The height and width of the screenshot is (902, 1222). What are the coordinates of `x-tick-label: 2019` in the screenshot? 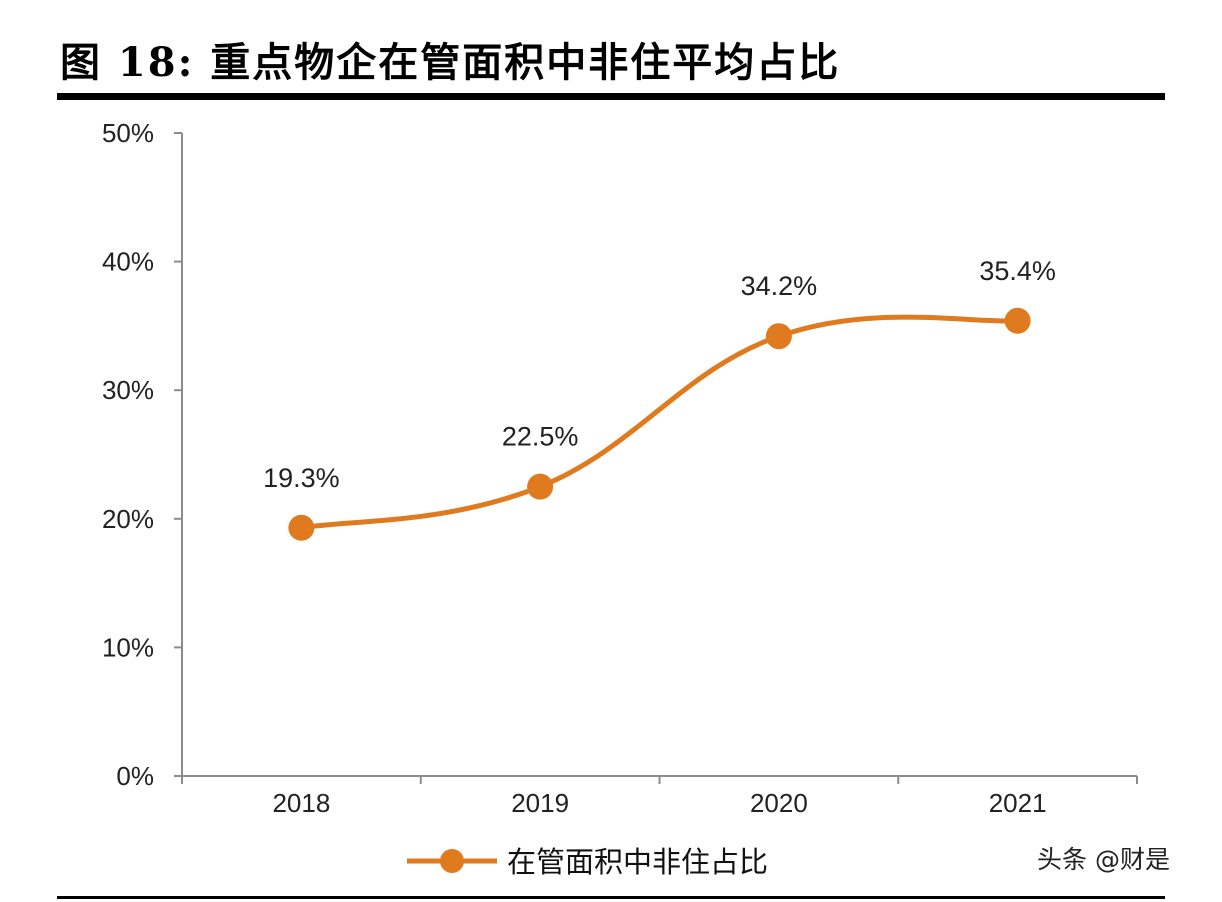 It's located at (540, 803).